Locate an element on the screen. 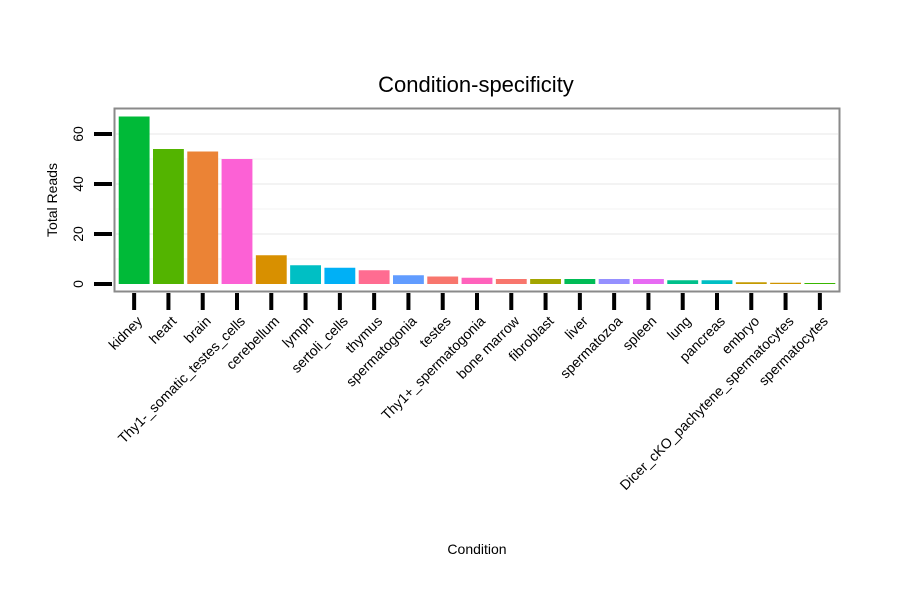 This screenshot has width=900, height=600. x-tick-label: lung is located at coordinates (679, 328).